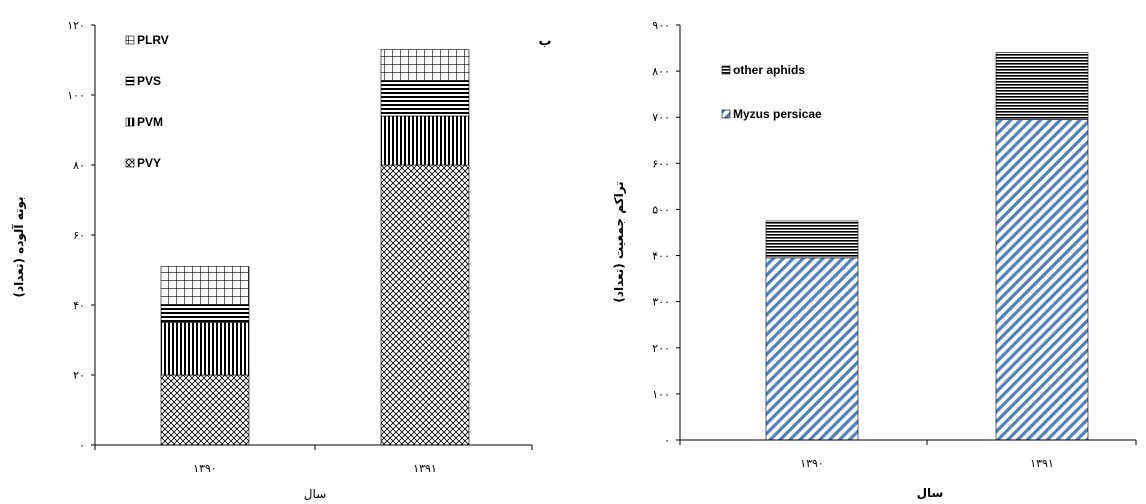  What do you see at coordinates (661, 348) in the screenshot?
I see `y-tick-label: ۲۰۰` at bounding box center [661, 348].